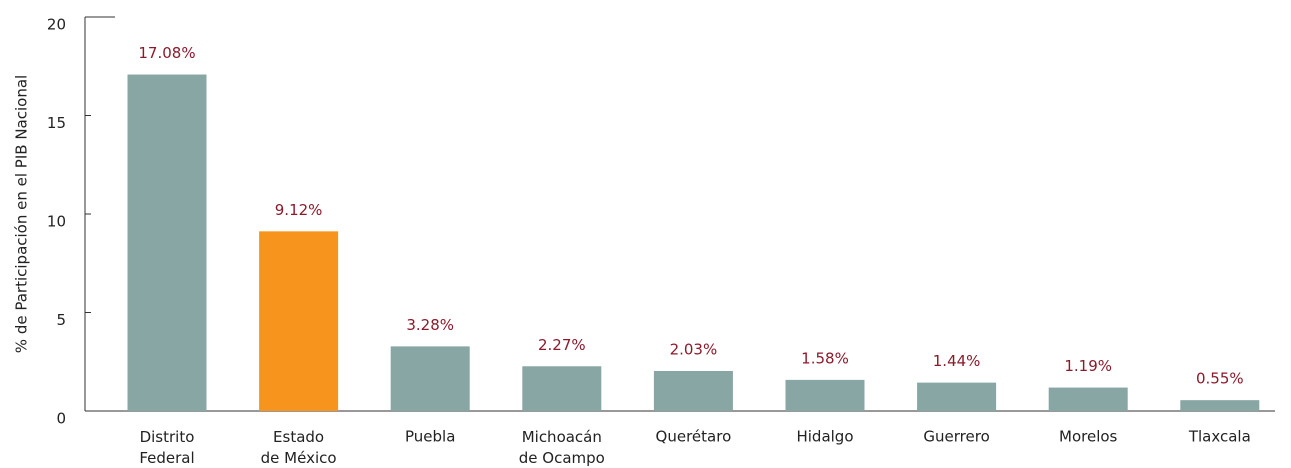 Image resolution: width=1291 pixels, height=468 pixels. What do you see at coordinates (430, 325) in the screenshot?
I see `value-label: 3.28%` at bounding box center [430, 325].